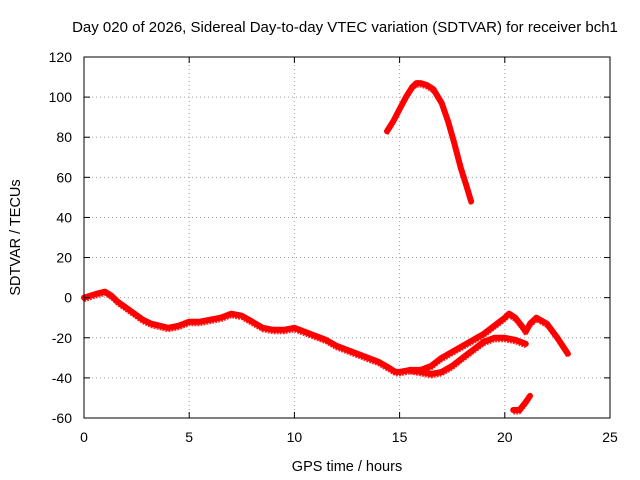  I want to click on series-line-return-branch, so click(468, 355).